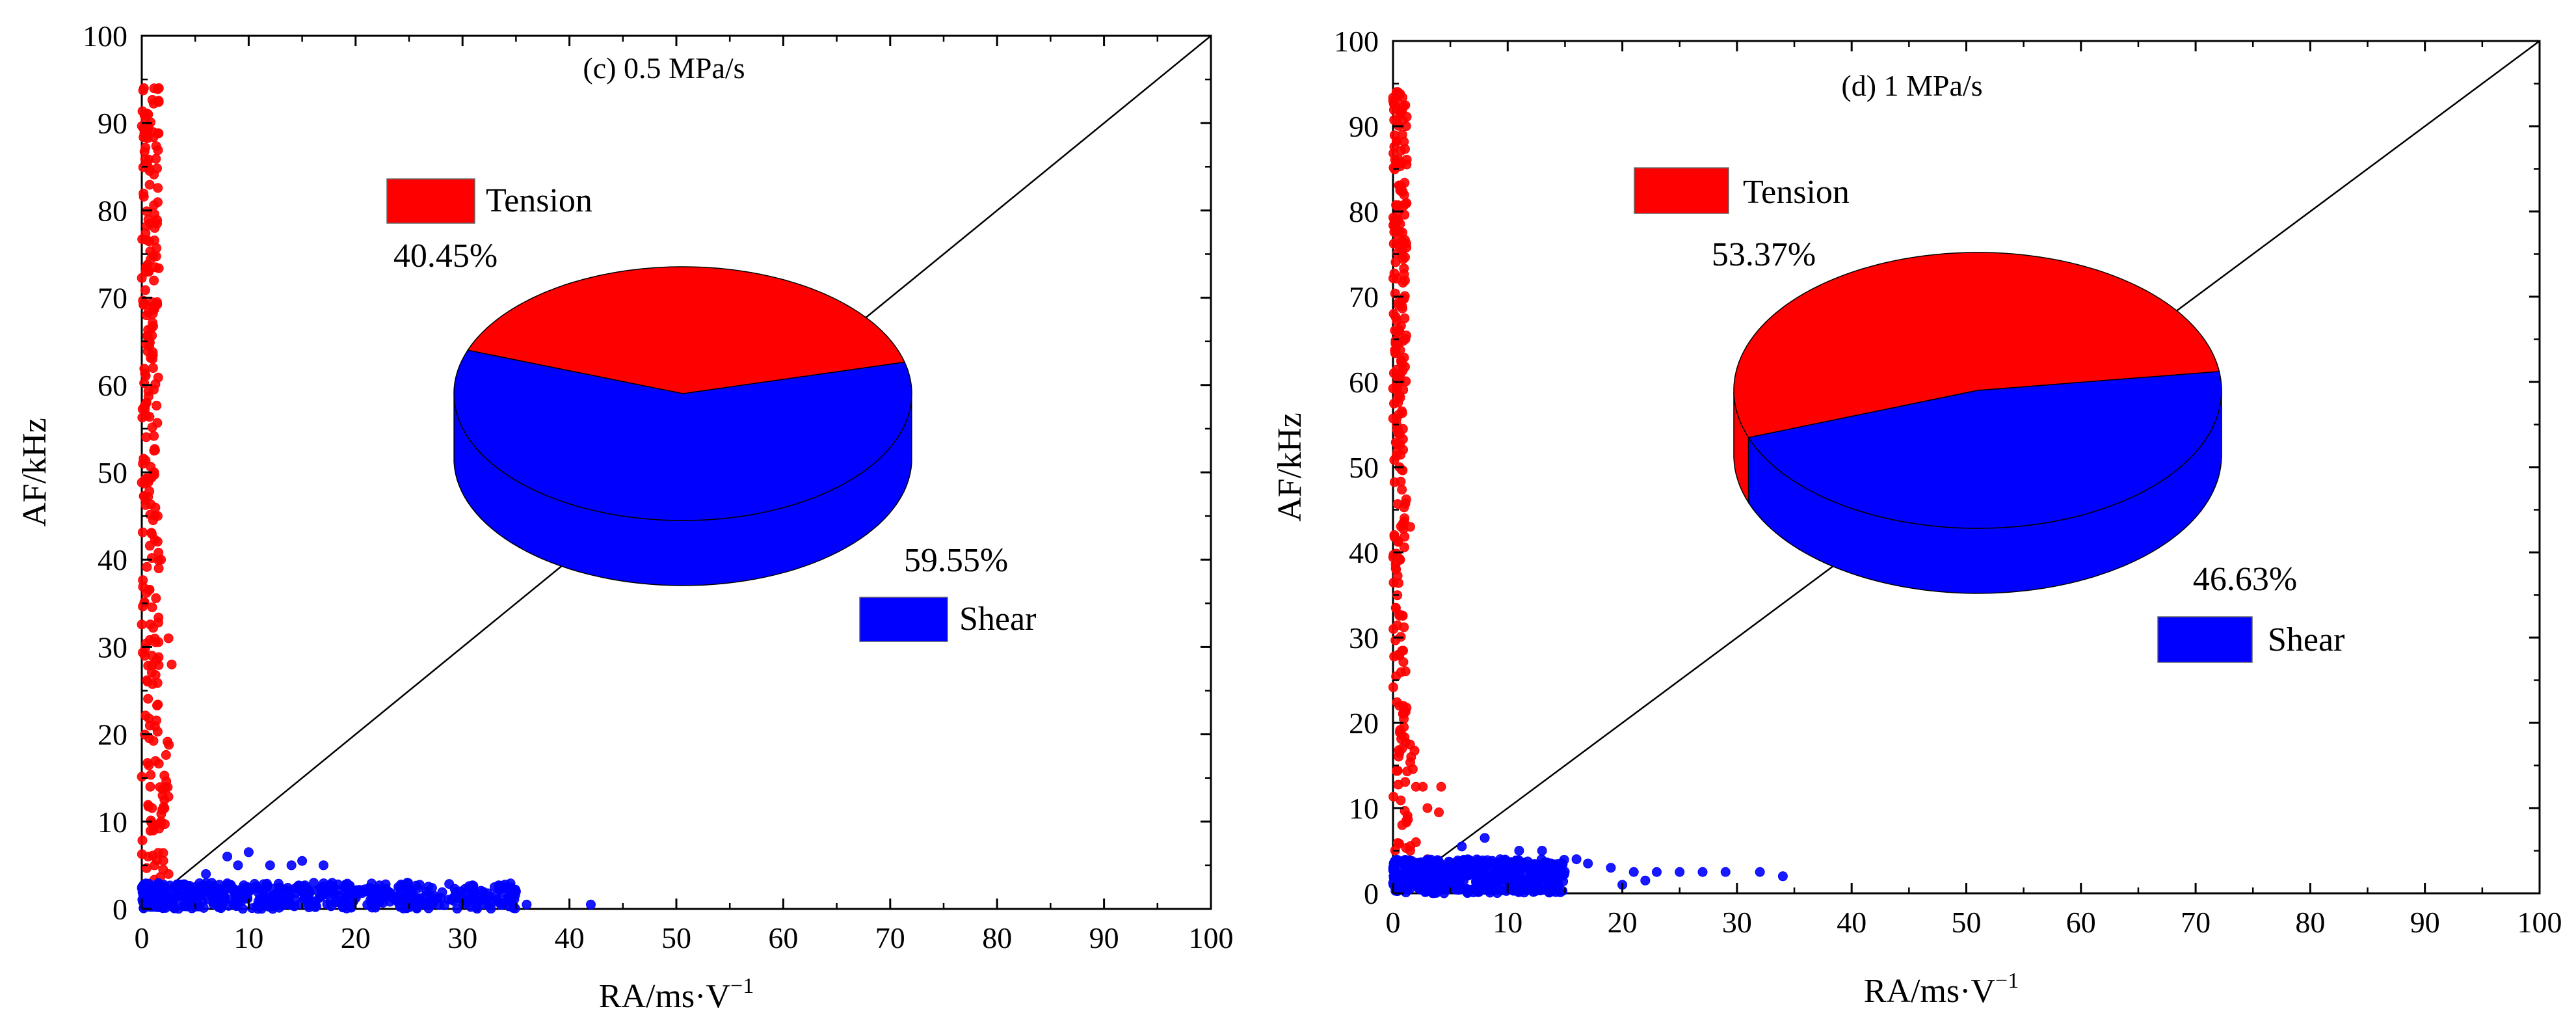 The image size is (2576, 1028). Describe the element at coordinates (1764, 255) in the screenshot. I see `pie-percent-label: 53.37%` at that location.